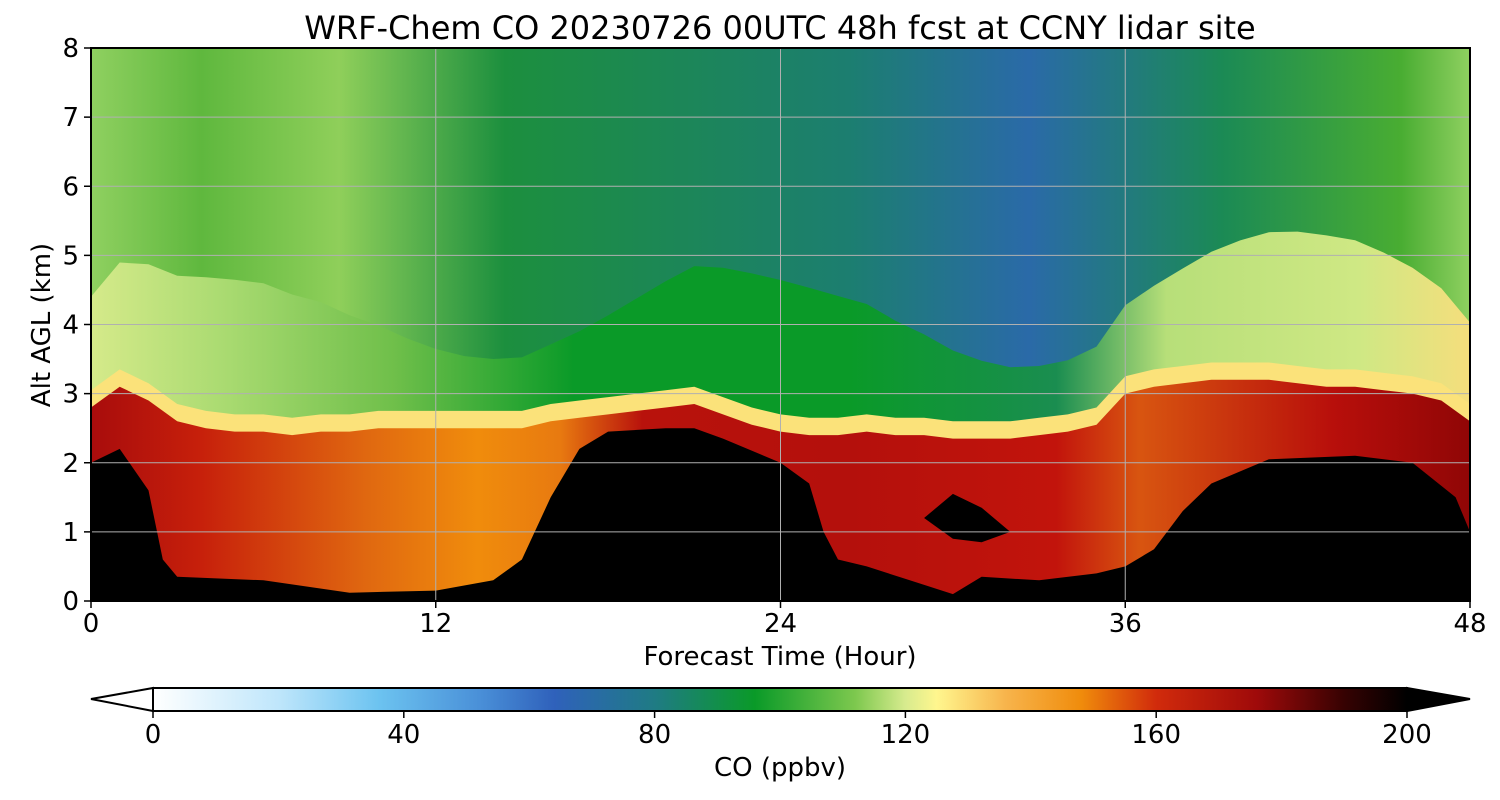 Image resolution: width=1500 pixels, height=800 pixels. Describe the element at coordinates (403, 735) in the screenshot. I see `colorbar-tick-label: 40` at that location.